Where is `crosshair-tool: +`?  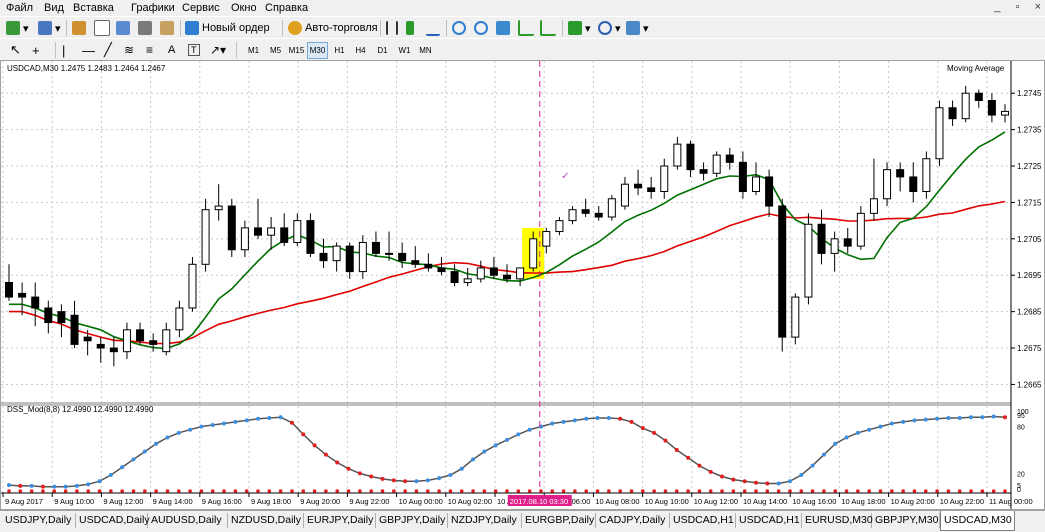
crosshair-tool: + is located at coordinates (36, 50).